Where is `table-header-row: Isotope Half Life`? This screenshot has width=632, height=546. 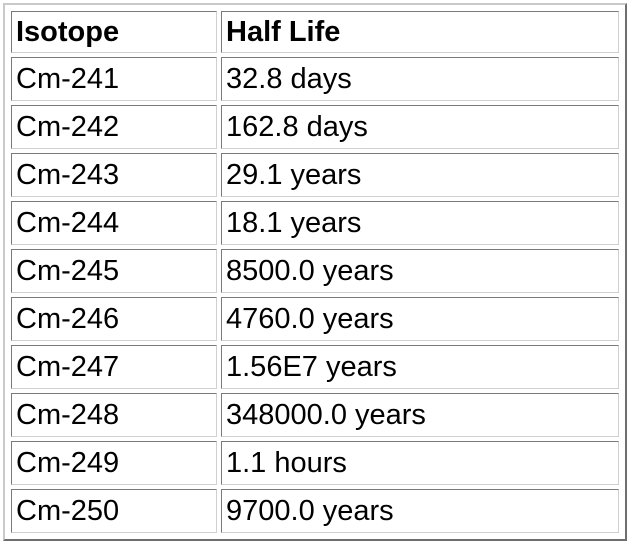
table-header-row: Isotope Half Life is located at coordinates (315, 32).